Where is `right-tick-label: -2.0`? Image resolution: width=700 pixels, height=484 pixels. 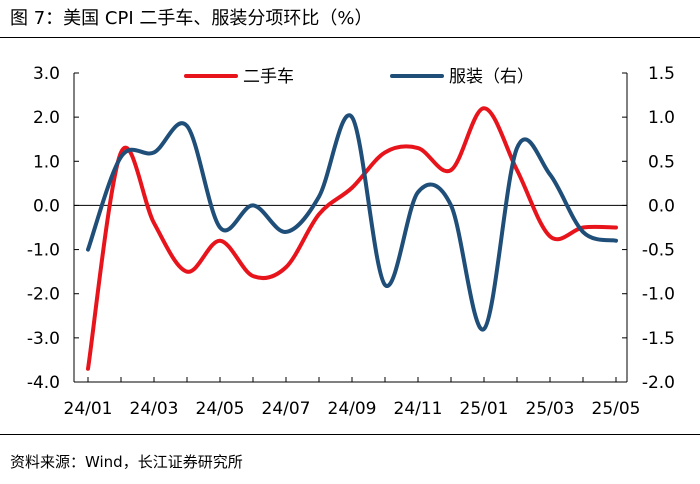
right-tick-label: -2.0 is located at coordinates (658, 383).